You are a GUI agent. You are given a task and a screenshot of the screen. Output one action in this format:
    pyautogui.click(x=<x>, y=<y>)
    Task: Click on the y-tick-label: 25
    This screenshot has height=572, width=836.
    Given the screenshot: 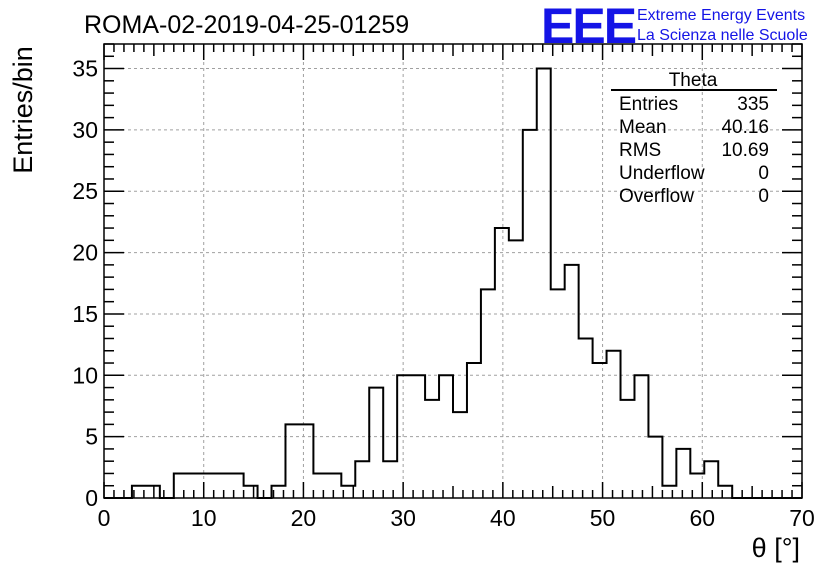 What is the action you would take?
    pyautogui.click(x=85, y=191)
    